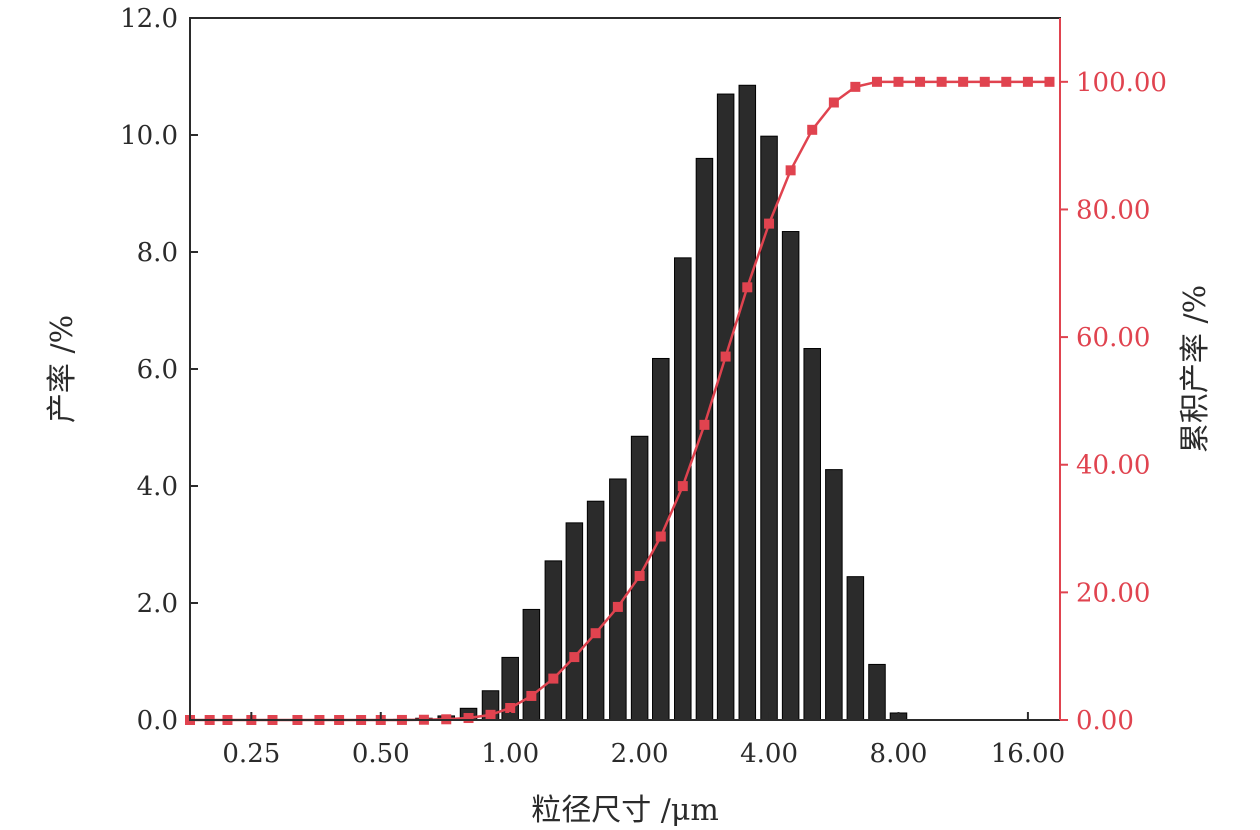 The width and height of the screenshot is (1260, 830). I want to click on y-left-tick-label: 8.0, so click(157, 253).